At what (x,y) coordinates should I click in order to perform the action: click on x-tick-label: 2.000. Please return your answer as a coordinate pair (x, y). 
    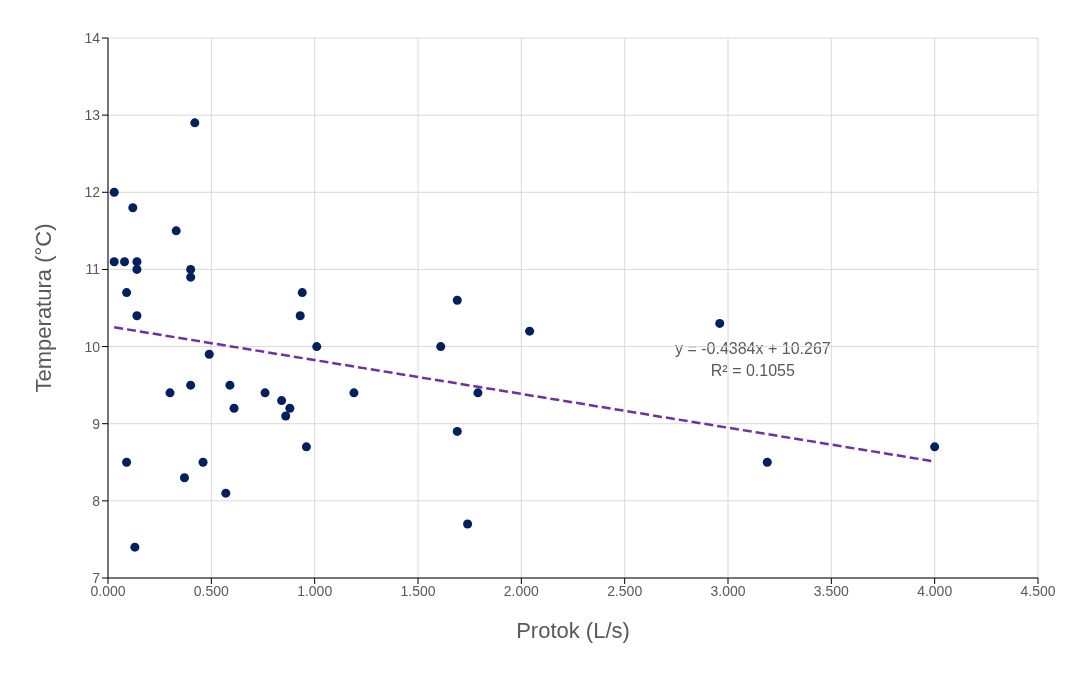
    Looking at the image, I should click on (521, 590).